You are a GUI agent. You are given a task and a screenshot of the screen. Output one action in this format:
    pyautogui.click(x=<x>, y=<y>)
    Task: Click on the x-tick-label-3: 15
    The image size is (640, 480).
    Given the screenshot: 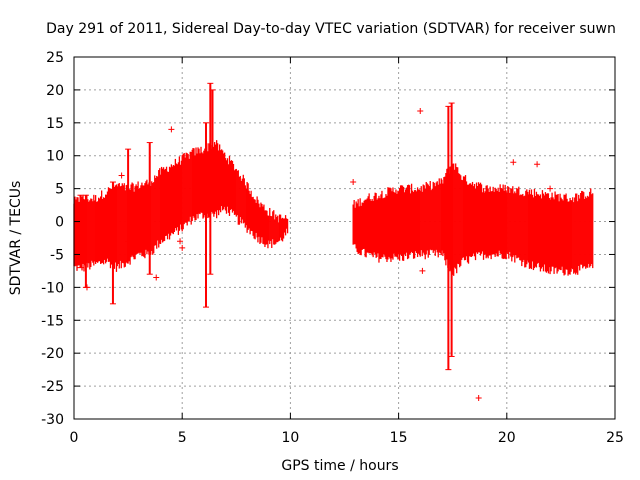 What is the action you would take?
    pyautogui.click(x=399, y=438)
    